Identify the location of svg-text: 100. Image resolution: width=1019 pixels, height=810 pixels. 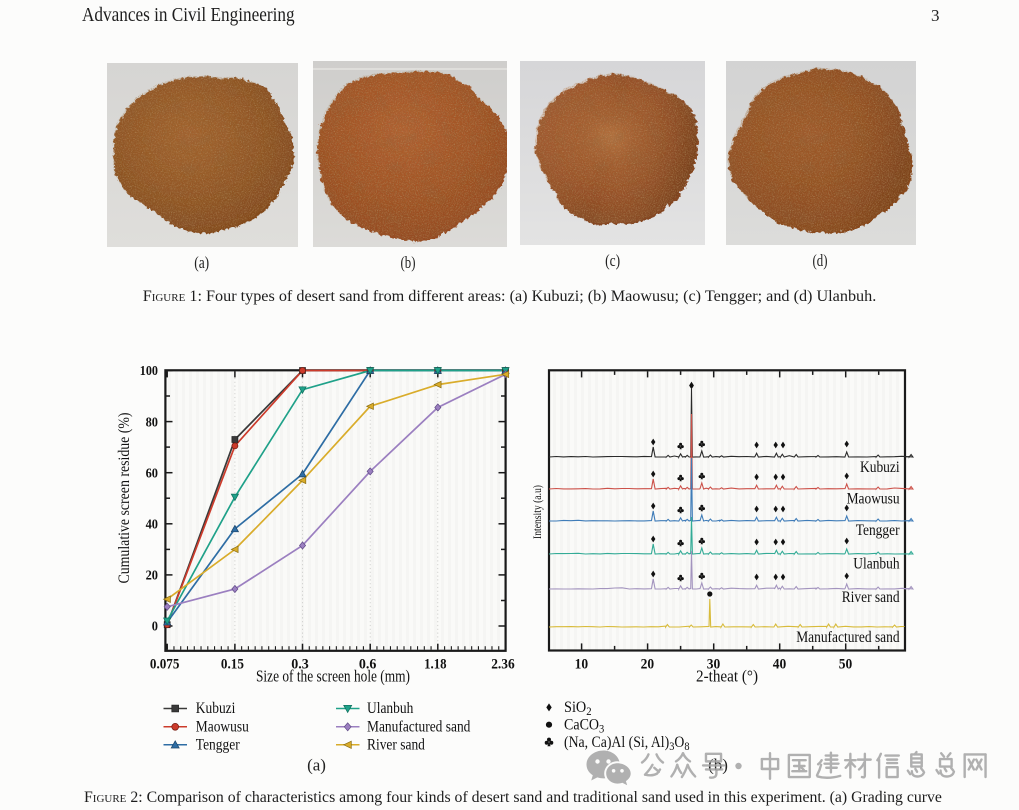
(149, 370).